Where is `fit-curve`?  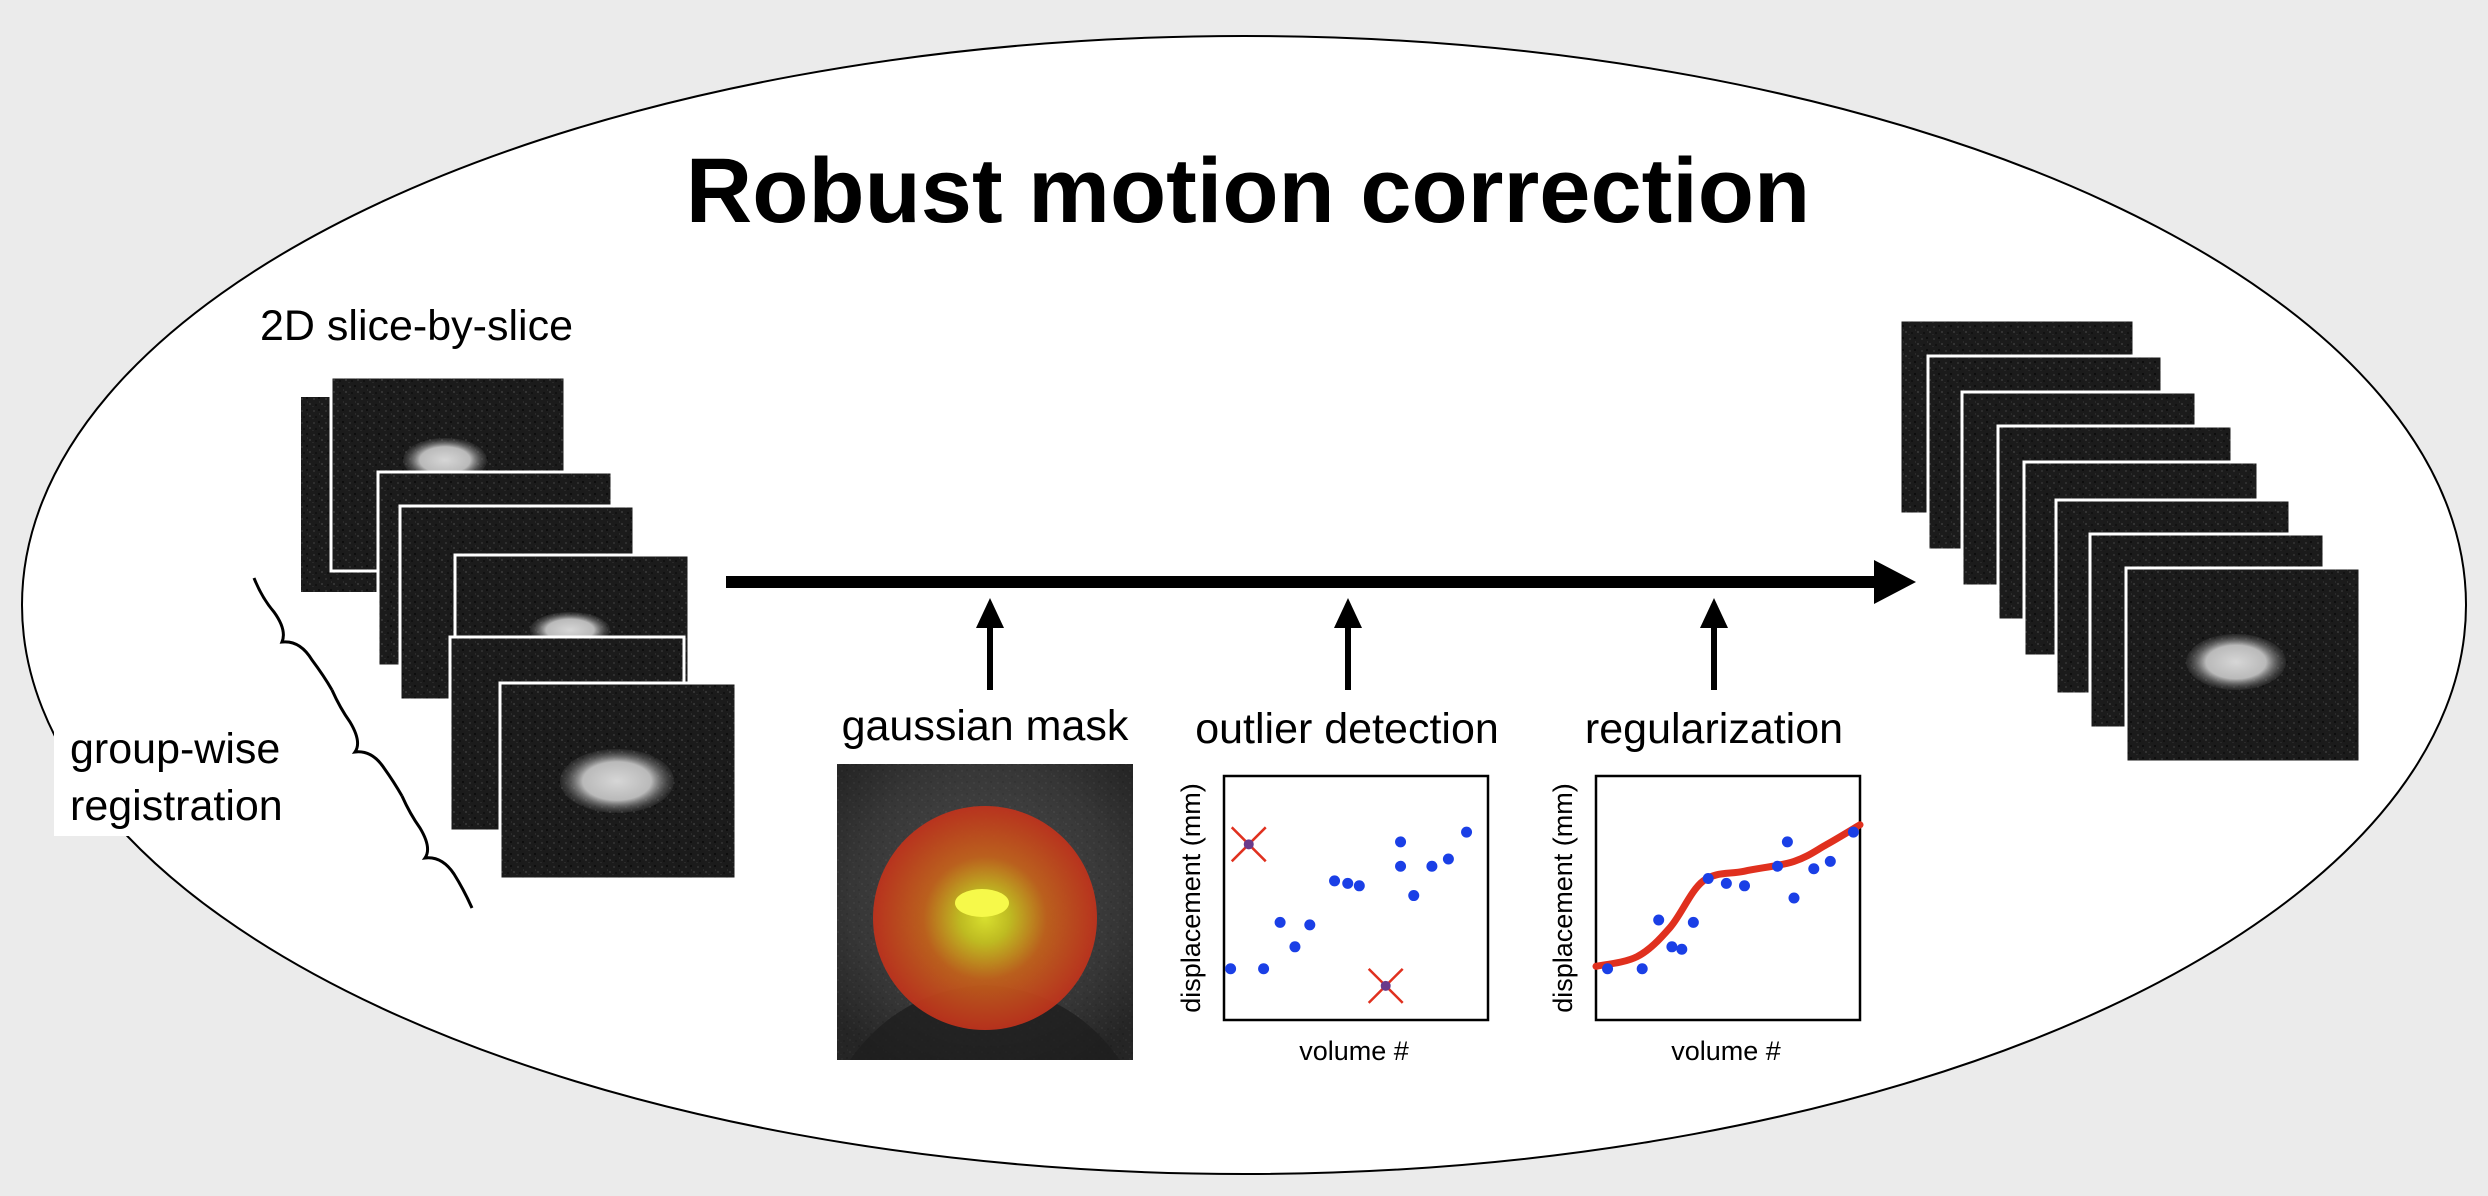
fit-curve is located at coordinates (1728, 895).